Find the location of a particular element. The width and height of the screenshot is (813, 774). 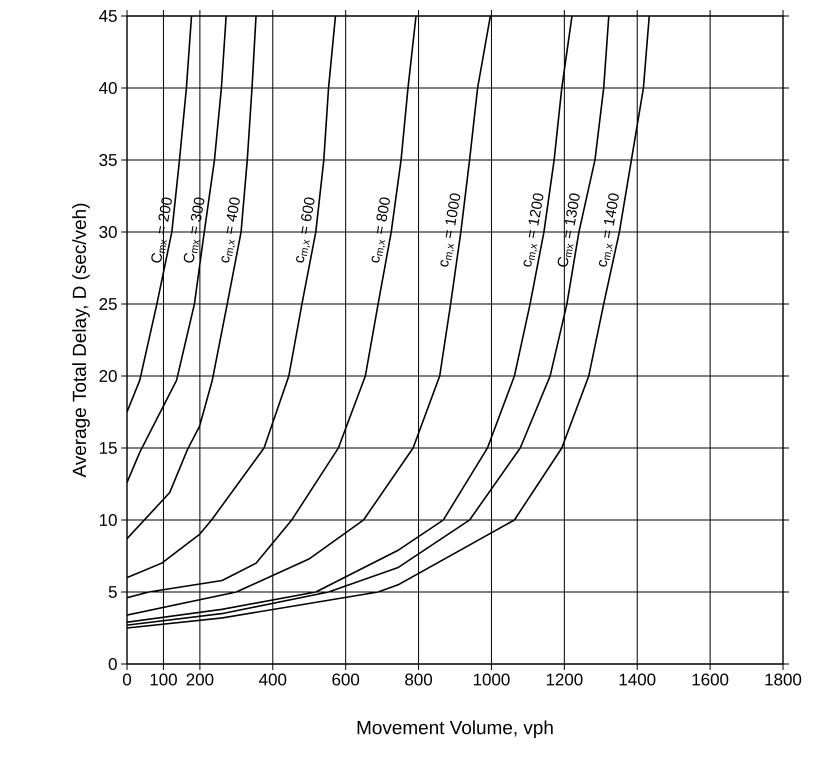

y-tick-label: 0 is located at coordinates (112, 664).